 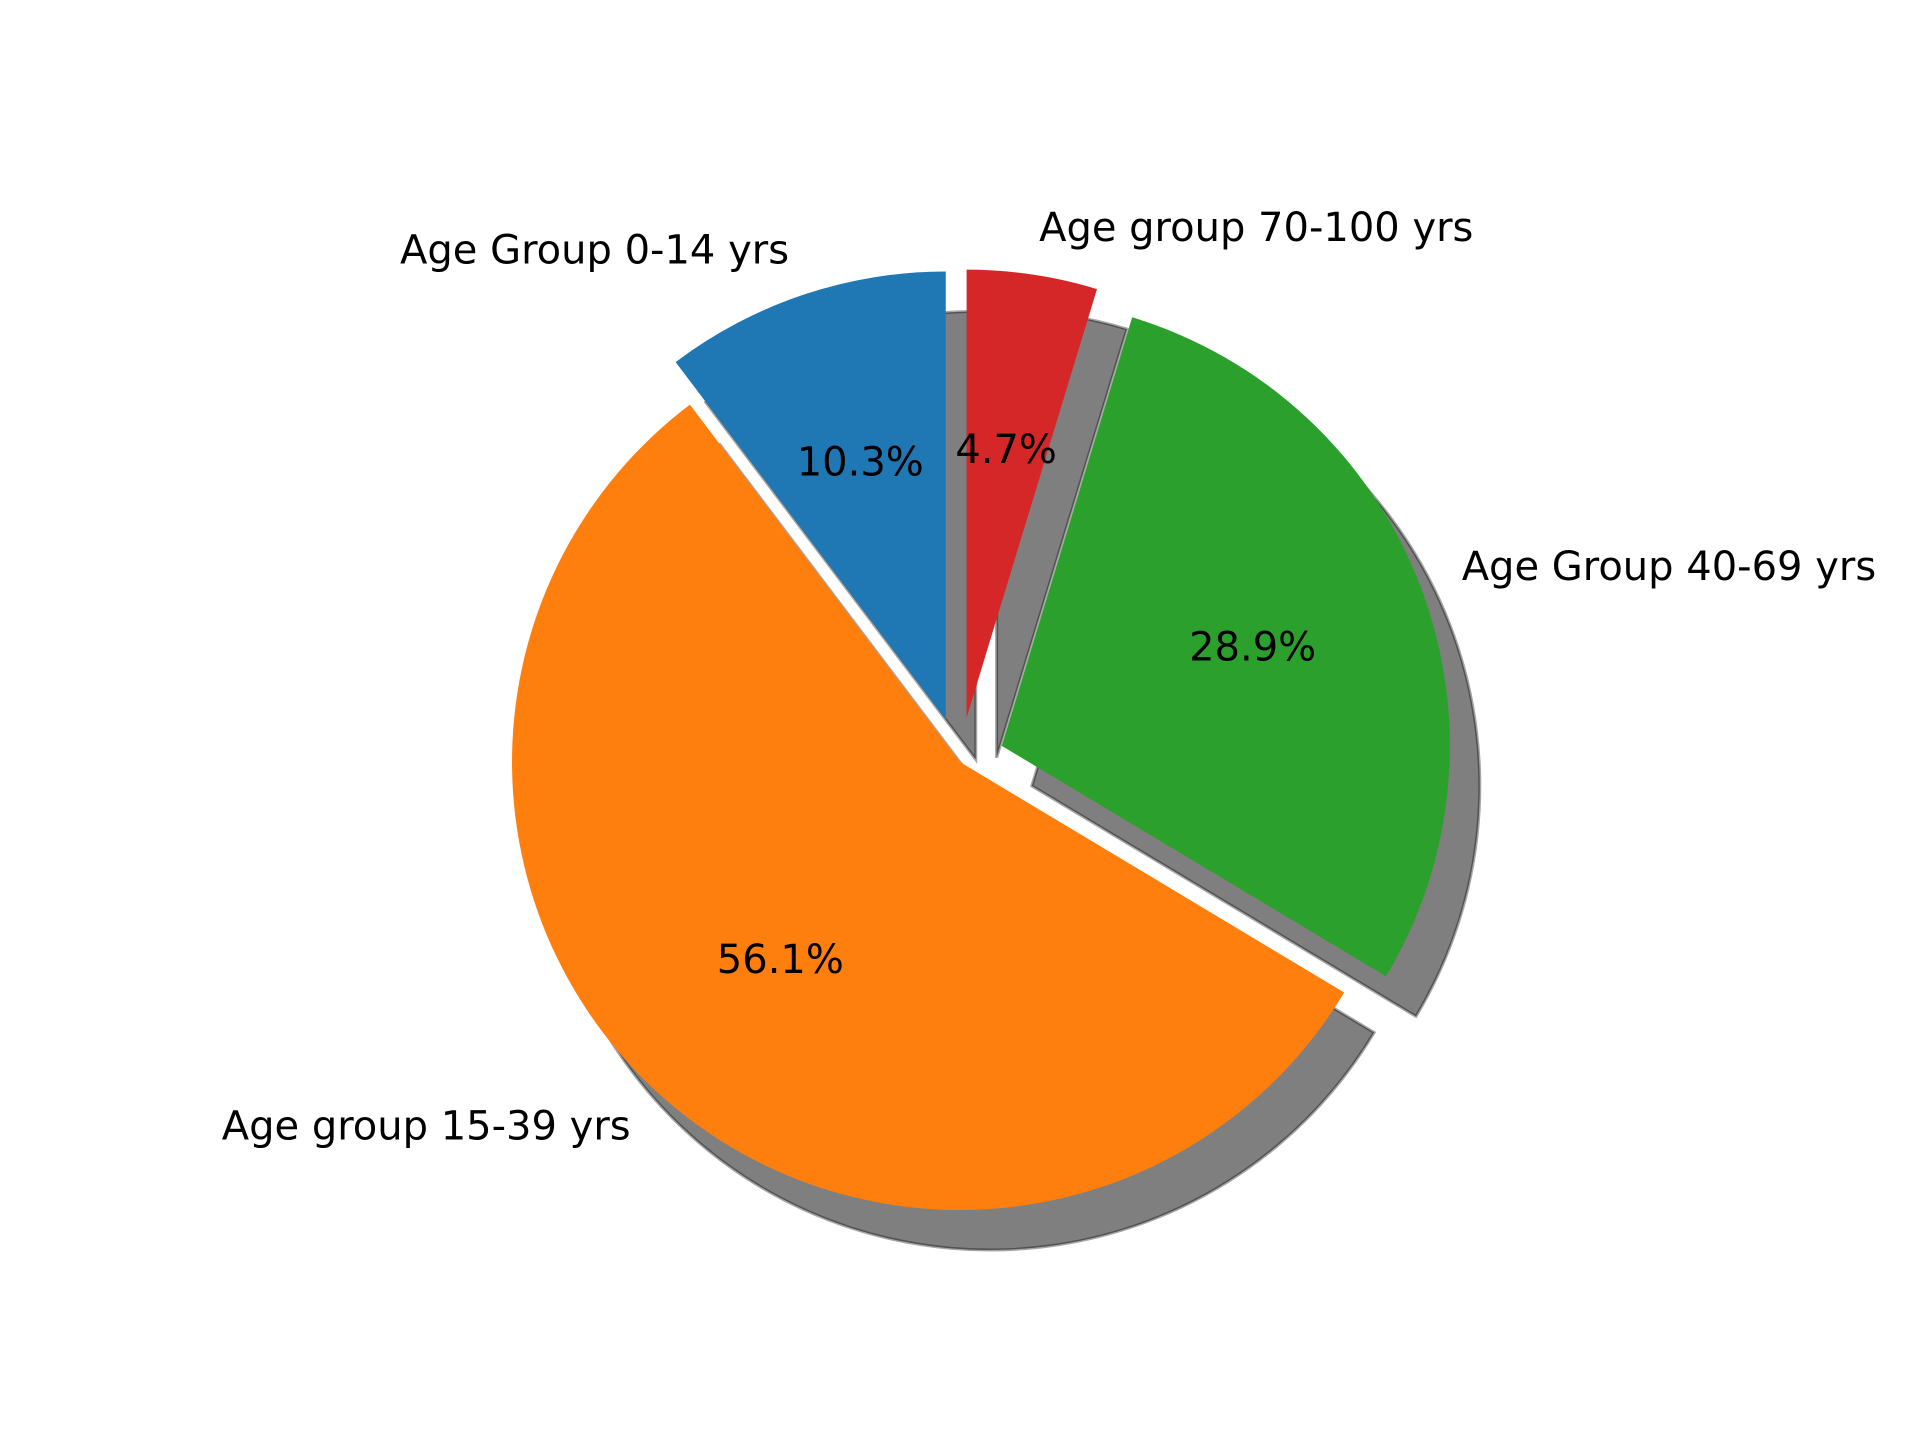 I want to click on slice-label-age-group-15-39-yrs: Age group 15-39 yrs, so click(x=426, y=1127).